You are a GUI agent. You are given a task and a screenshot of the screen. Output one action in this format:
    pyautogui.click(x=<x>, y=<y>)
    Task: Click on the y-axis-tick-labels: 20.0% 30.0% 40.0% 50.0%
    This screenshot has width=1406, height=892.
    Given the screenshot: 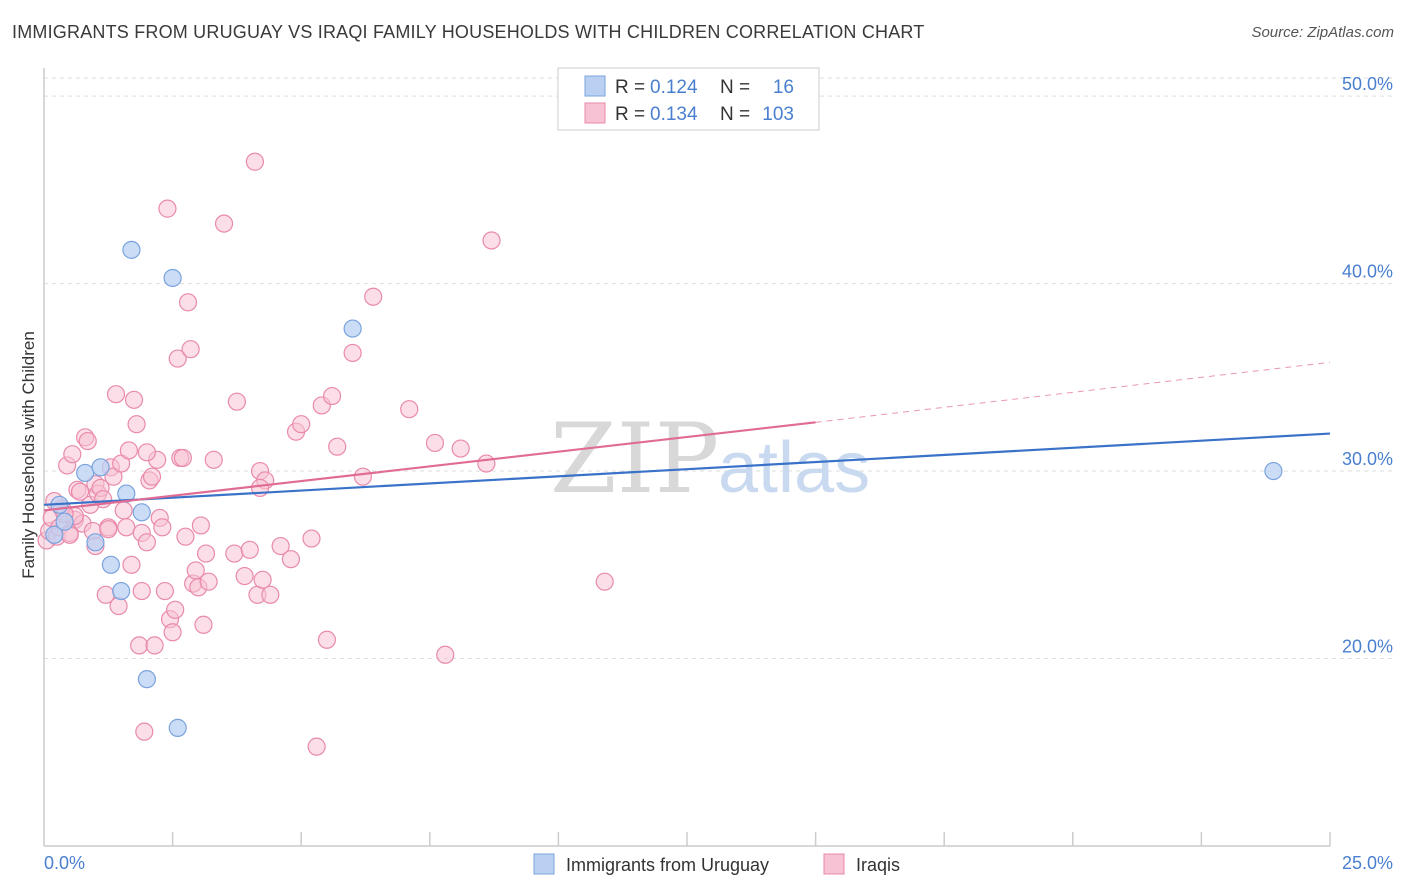 What is the action you would take?
    pyautogui.click(x=1367, y=365)
    